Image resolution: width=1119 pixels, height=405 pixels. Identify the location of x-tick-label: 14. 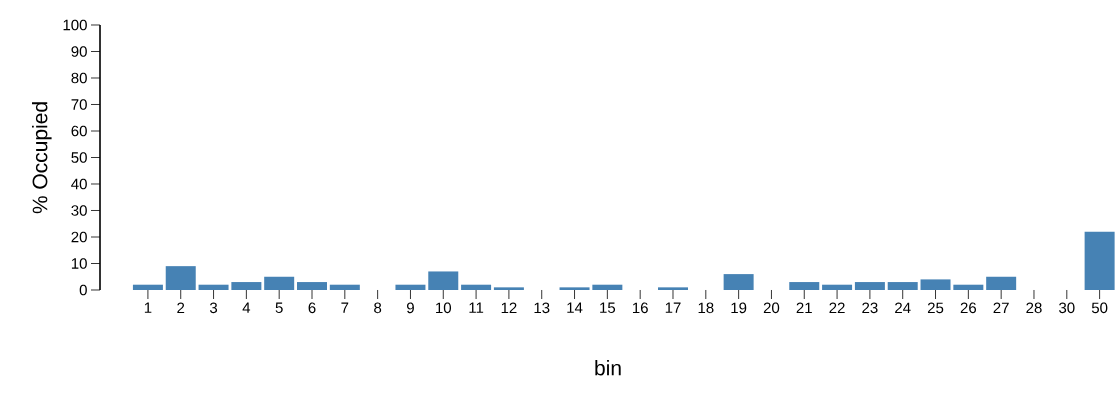
(575, 307).